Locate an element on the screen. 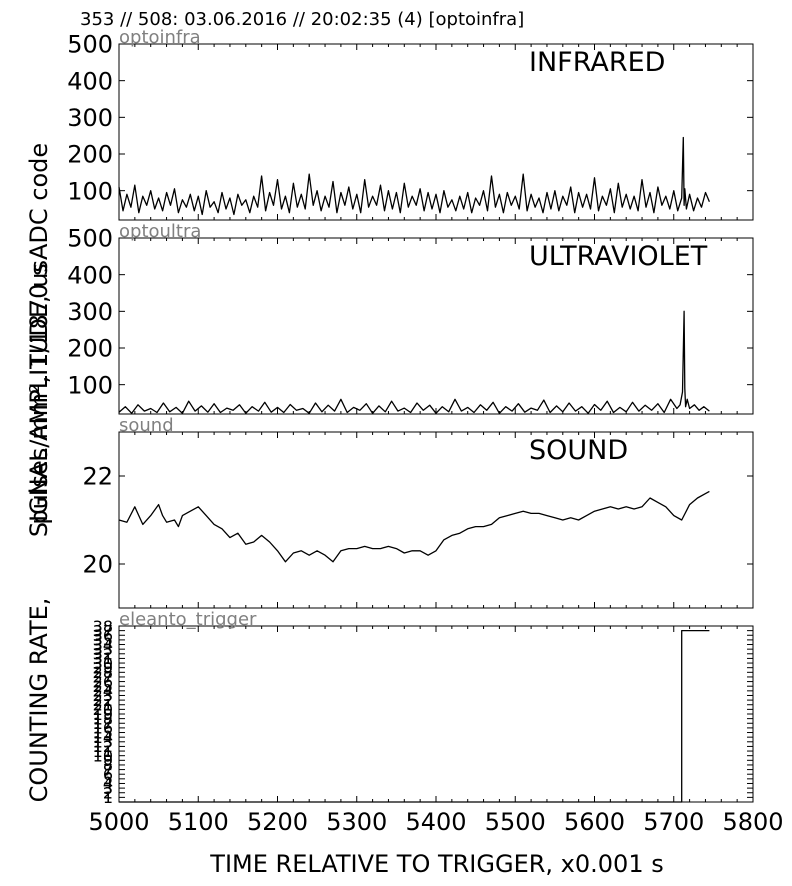 This screenshot has width=792, height=886. y-tick-label: 28 is located at coordinates (103, 672).